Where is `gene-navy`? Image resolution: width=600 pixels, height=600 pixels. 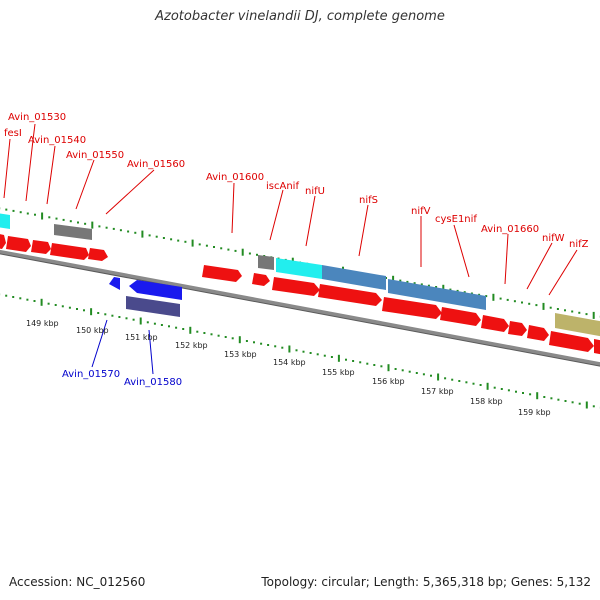 gene-navy is located at coordinates (153, 306).